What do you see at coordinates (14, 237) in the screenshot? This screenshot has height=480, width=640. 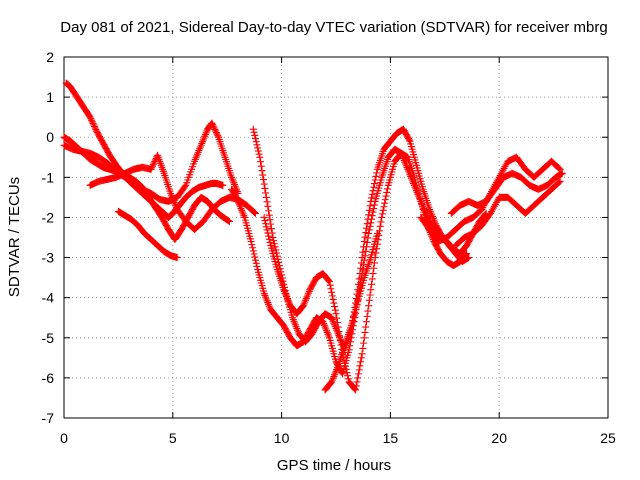 I see `y-axis-label: SDTVAR / TECUs` at bounding box center [14, 237].